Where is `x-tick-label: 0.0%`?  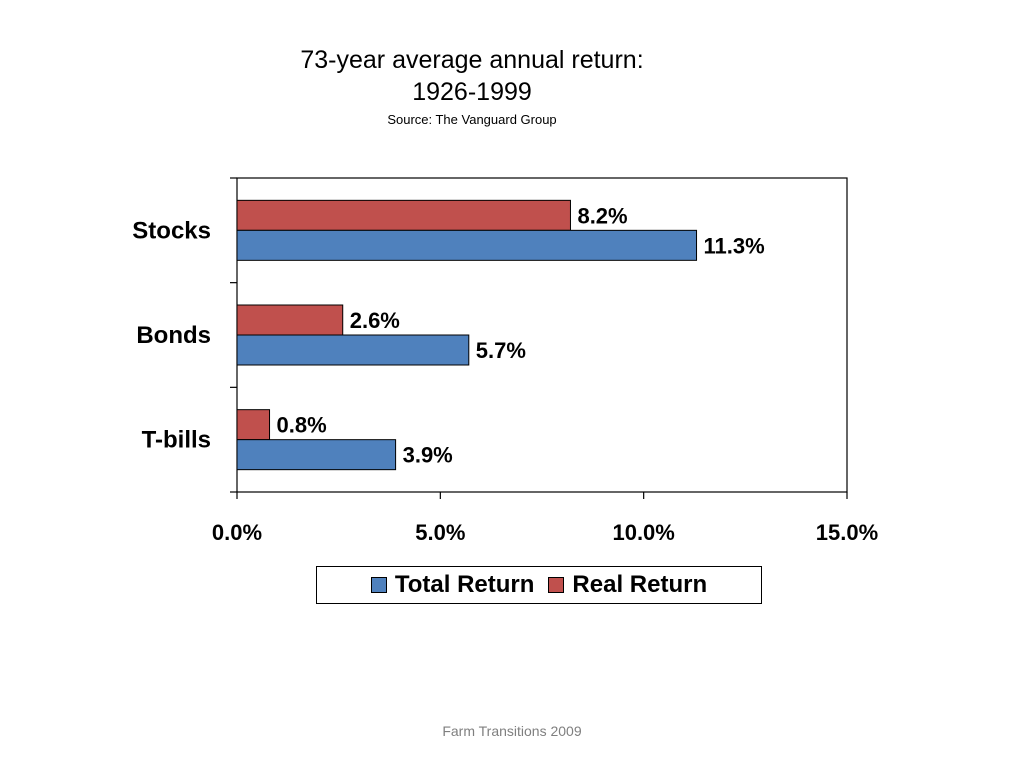
x-tick-label: 0.0% is located at coordinates (237, 532).